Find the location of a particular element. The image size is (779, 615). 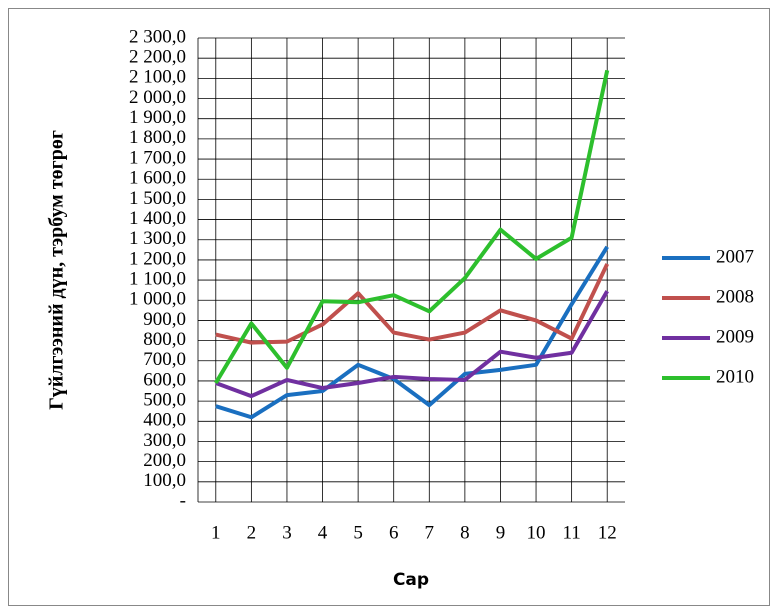

x-tick-label: 12 is located at coordinates (607, 532).